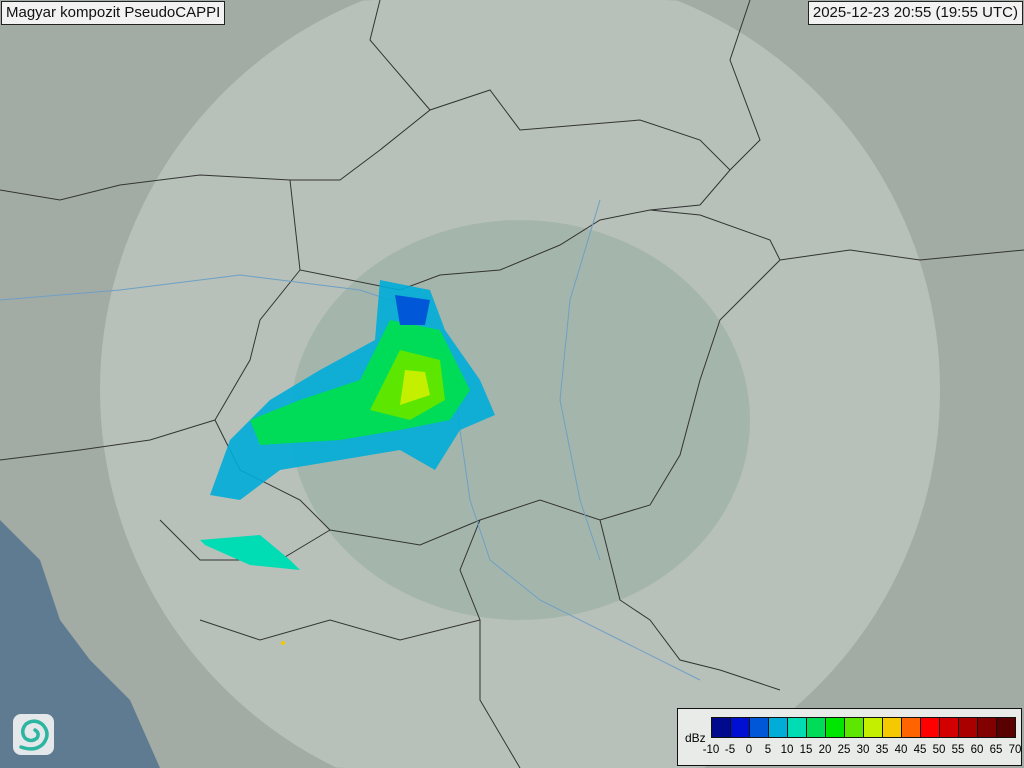  I want to click on legend-tick-label: 0, so click(749, 750).